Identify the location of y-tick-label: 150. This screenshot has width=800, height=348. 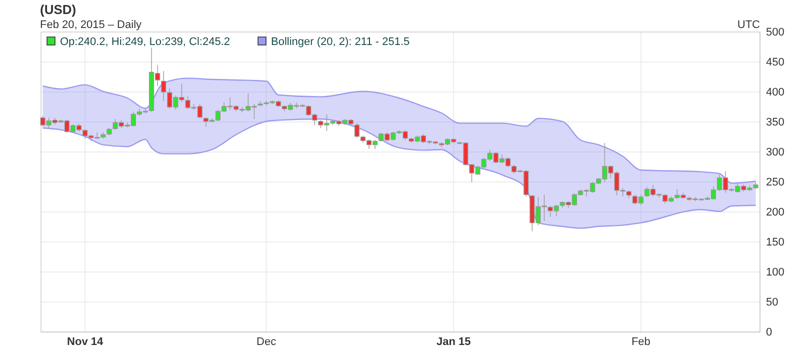
(775, 242).